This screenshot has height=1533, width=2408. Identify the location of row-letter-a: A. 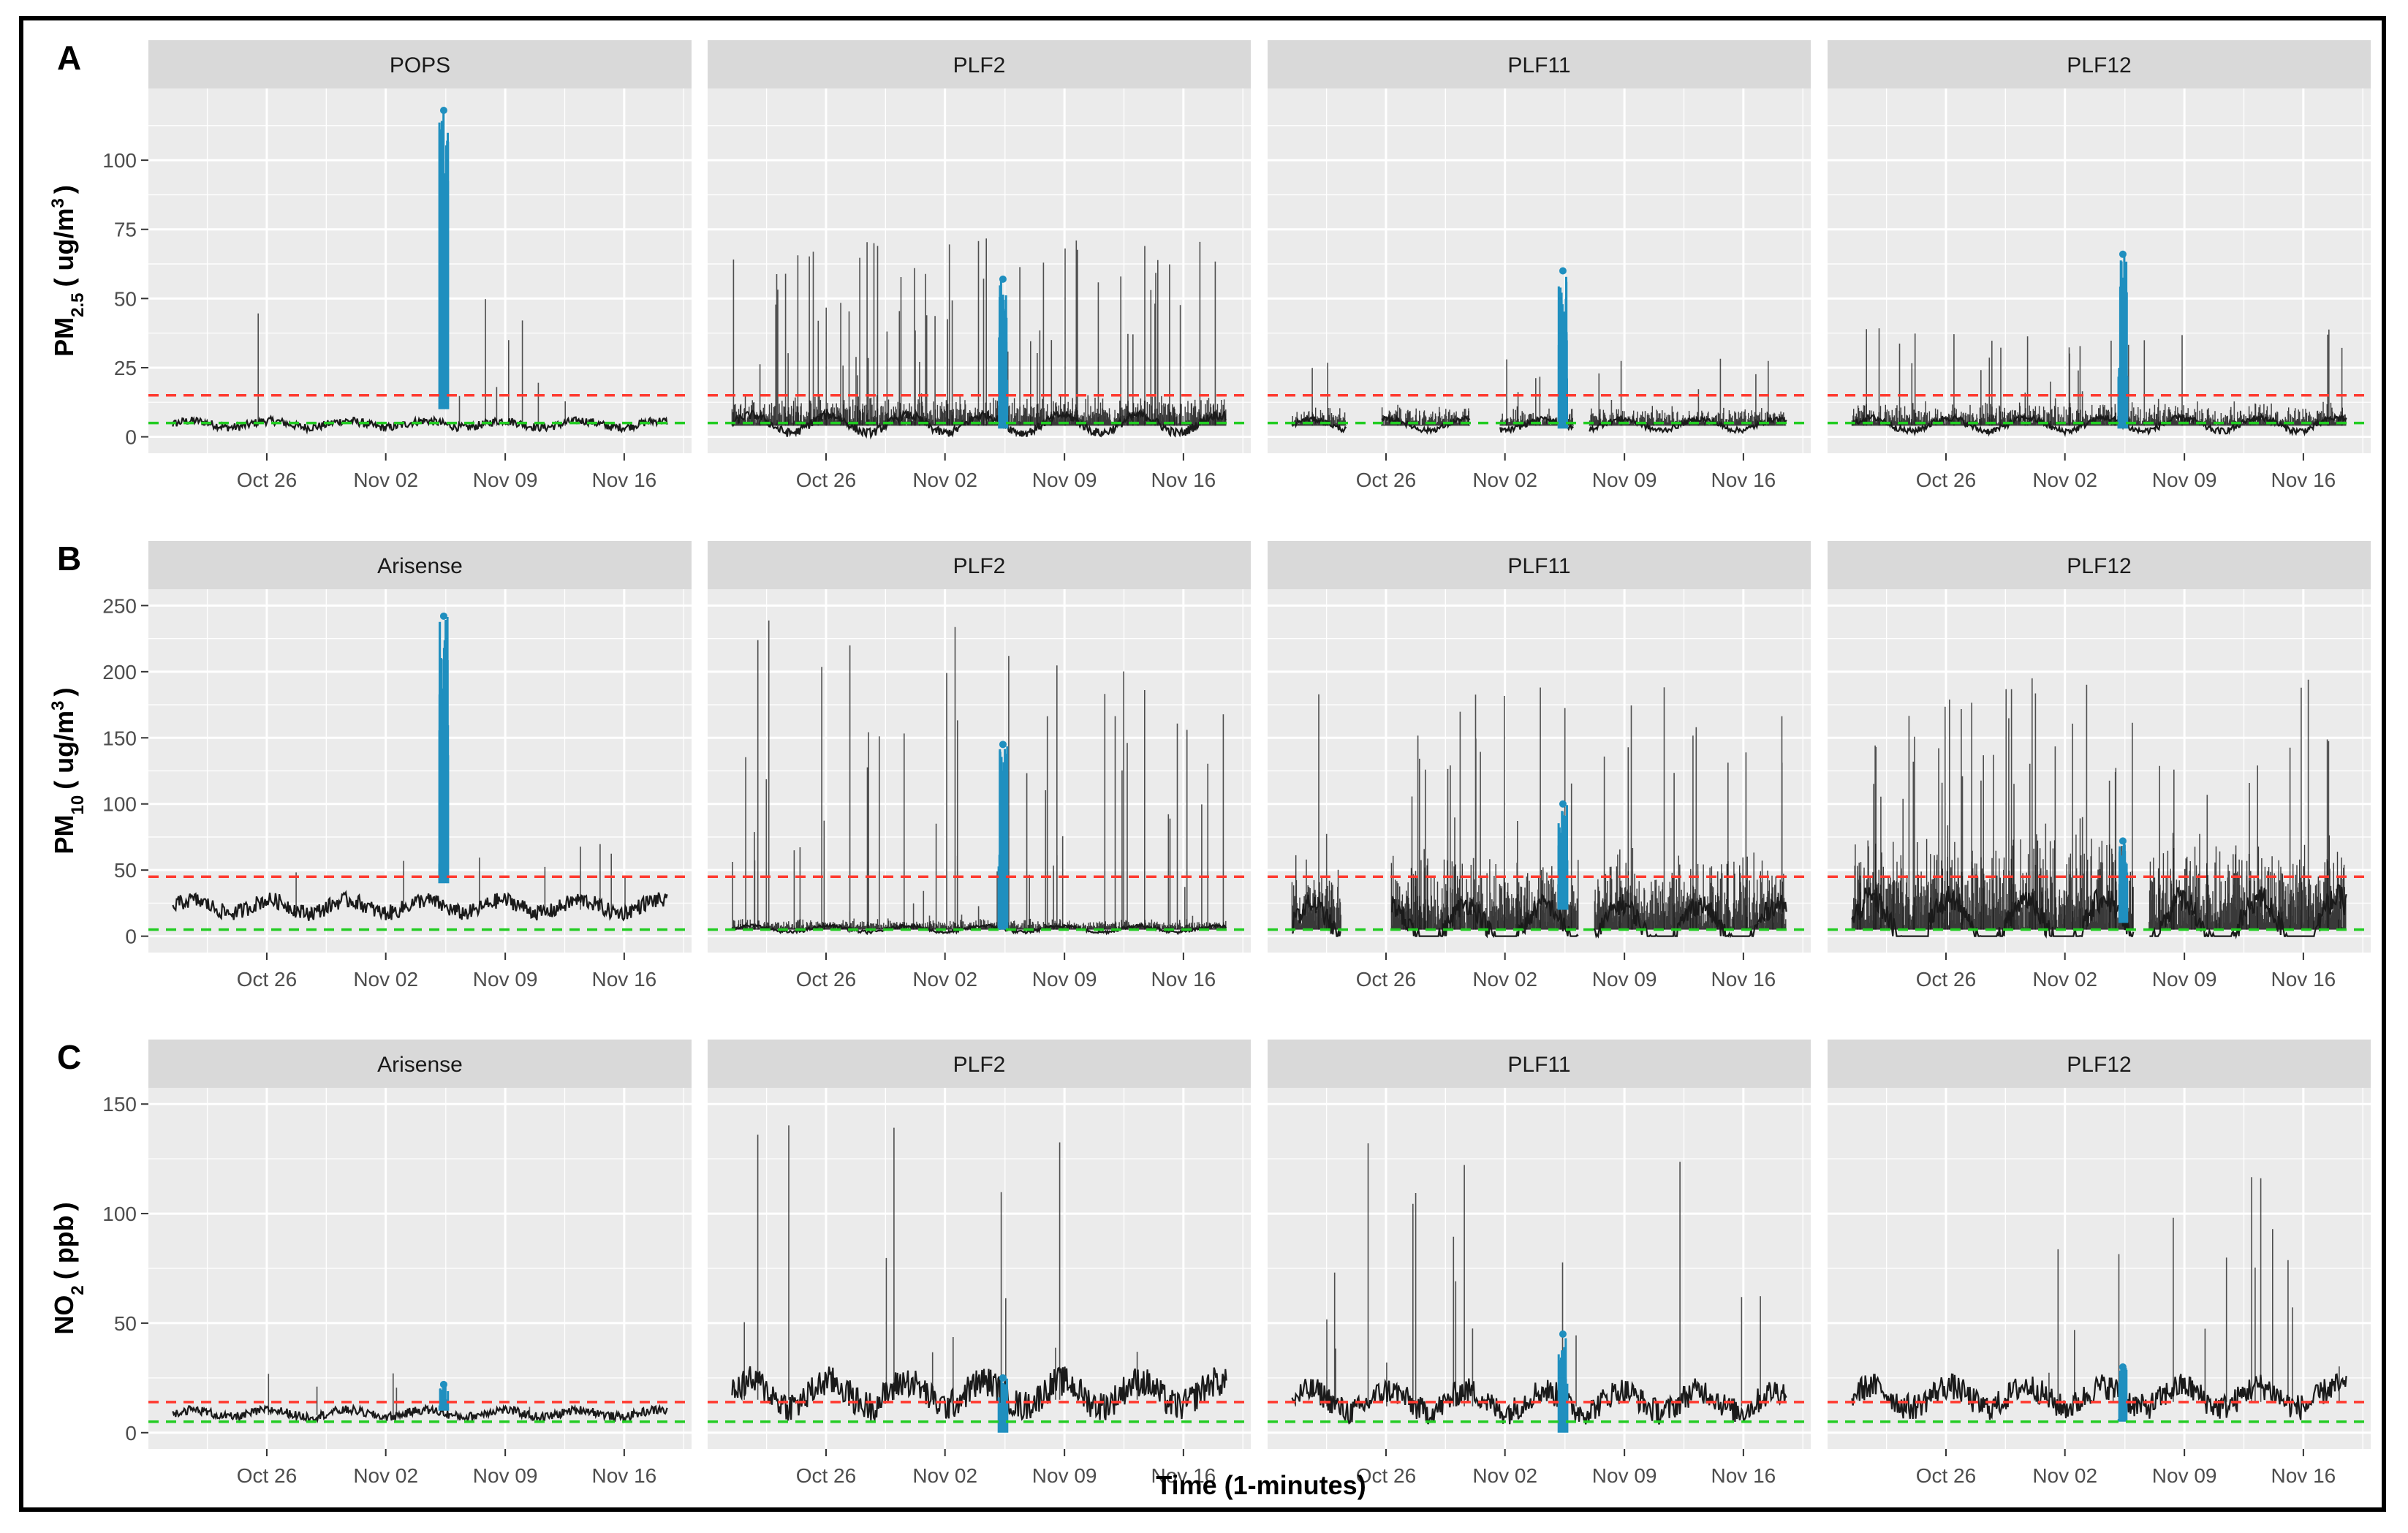
(69, 58).